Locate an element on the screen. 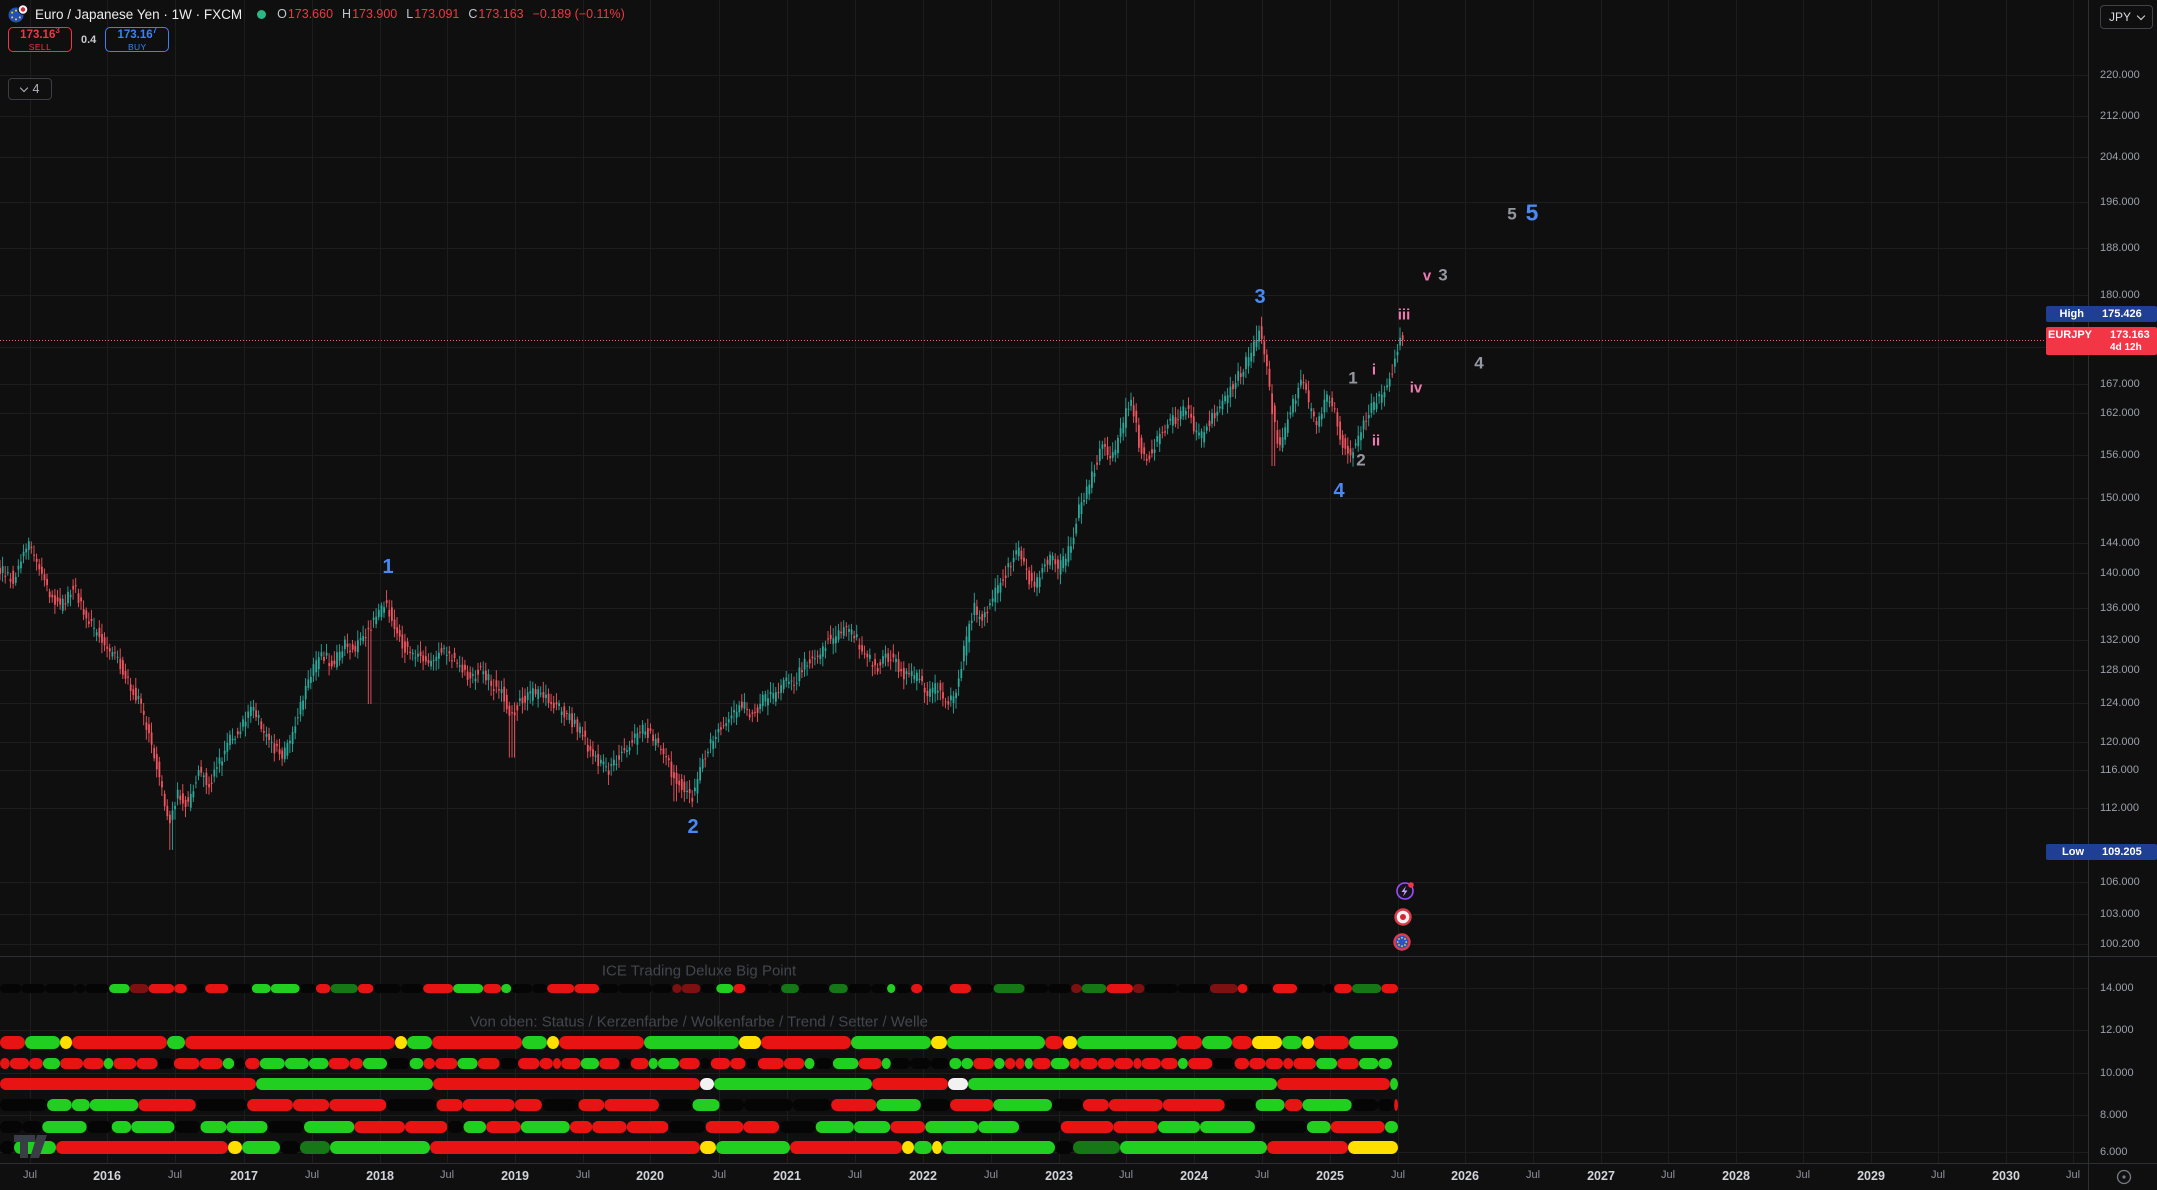  tradingview-logo-icon is located at coordinates (30, 1146).